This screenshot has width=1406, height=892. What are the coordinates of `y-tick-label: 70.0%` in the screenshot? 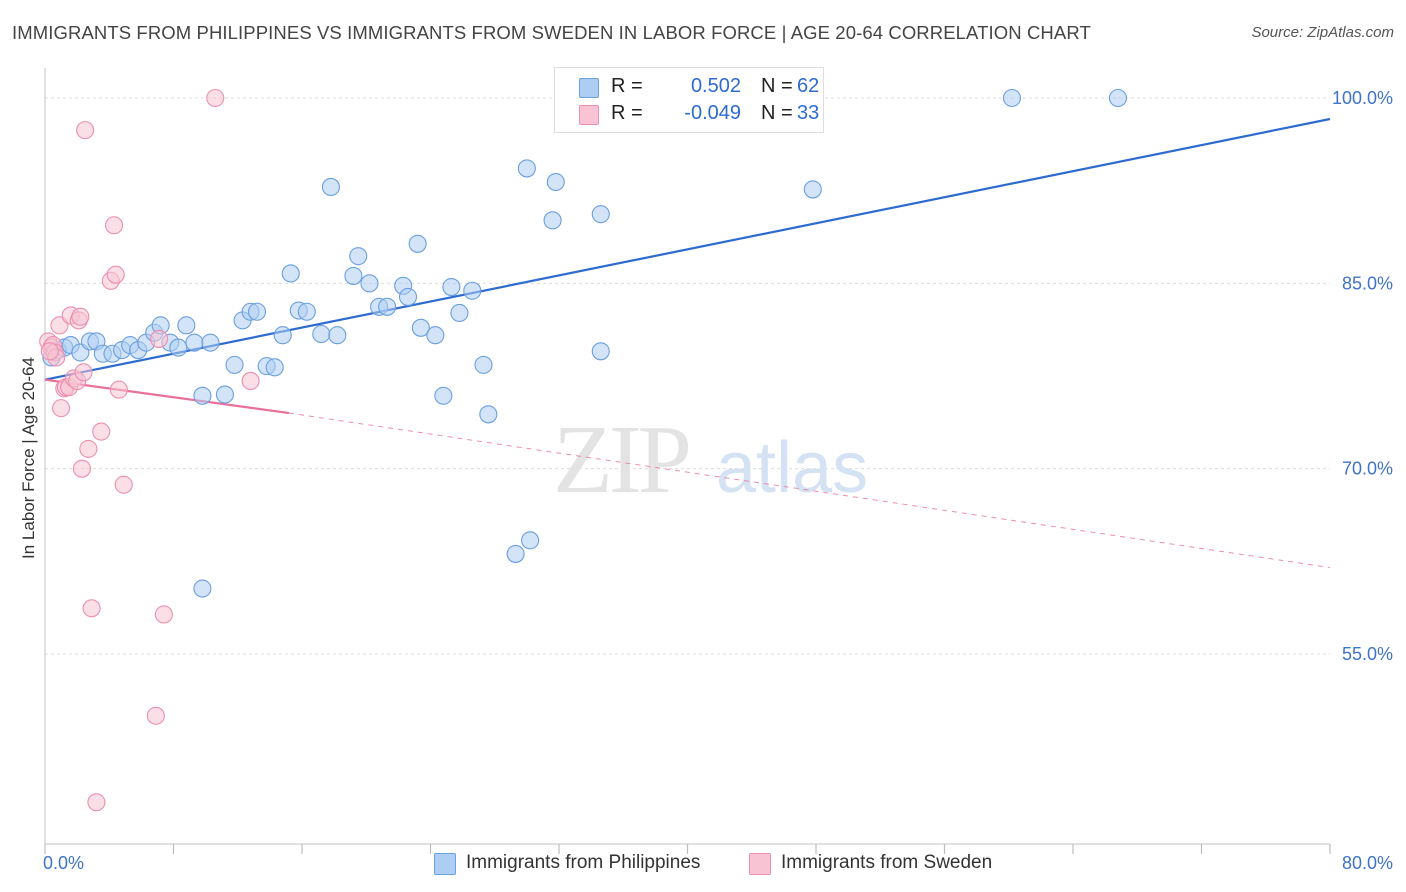 It's located at (1367, 469).